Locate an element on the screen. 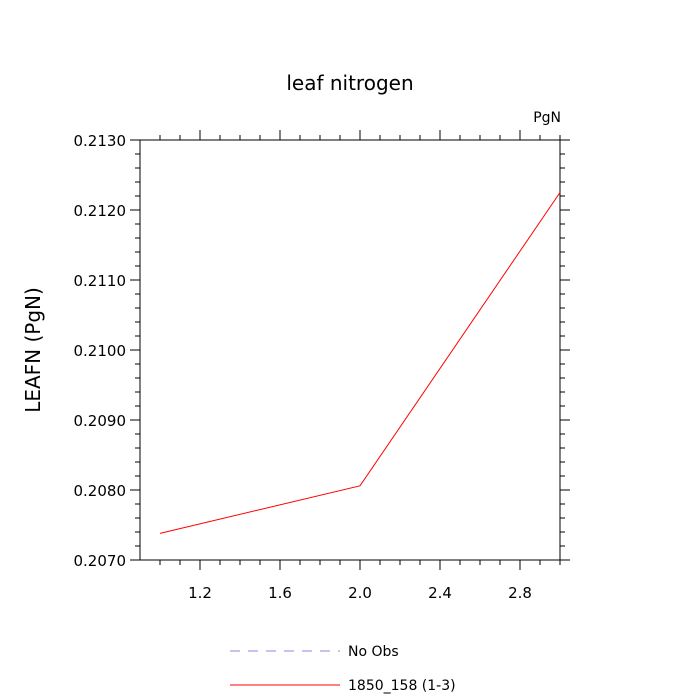  legend-label-series: 1850_158 (1-3) is located at coordinates (402, 686).